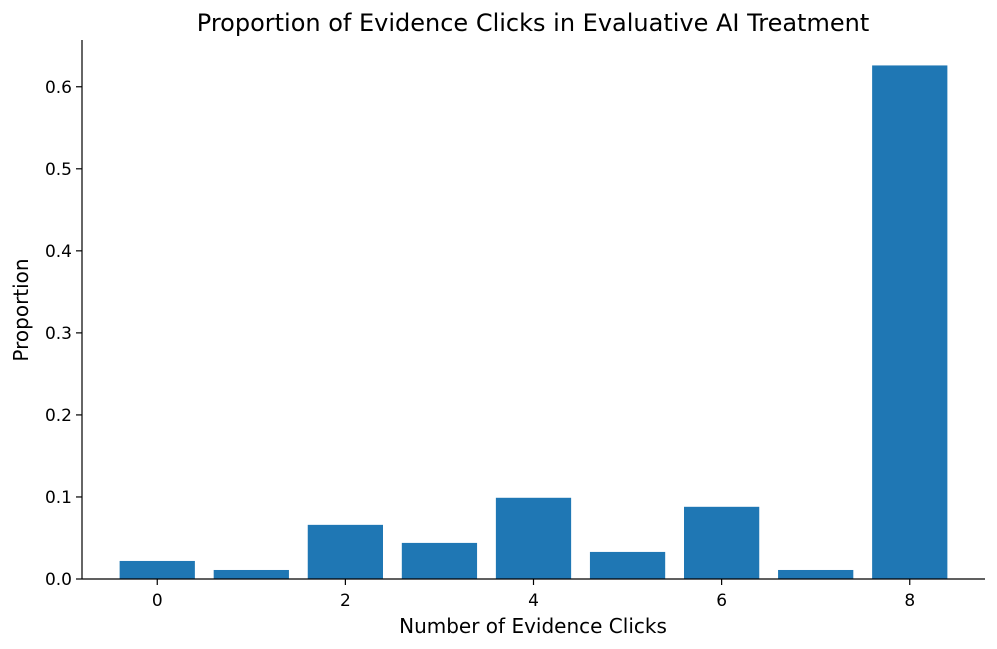 The height and width of the screenshot is (649, 997). What do you see at coordinates (21, 309) in the screenshot?
I see `y-axis-label: Proportion` at bounding box center [21, 309].